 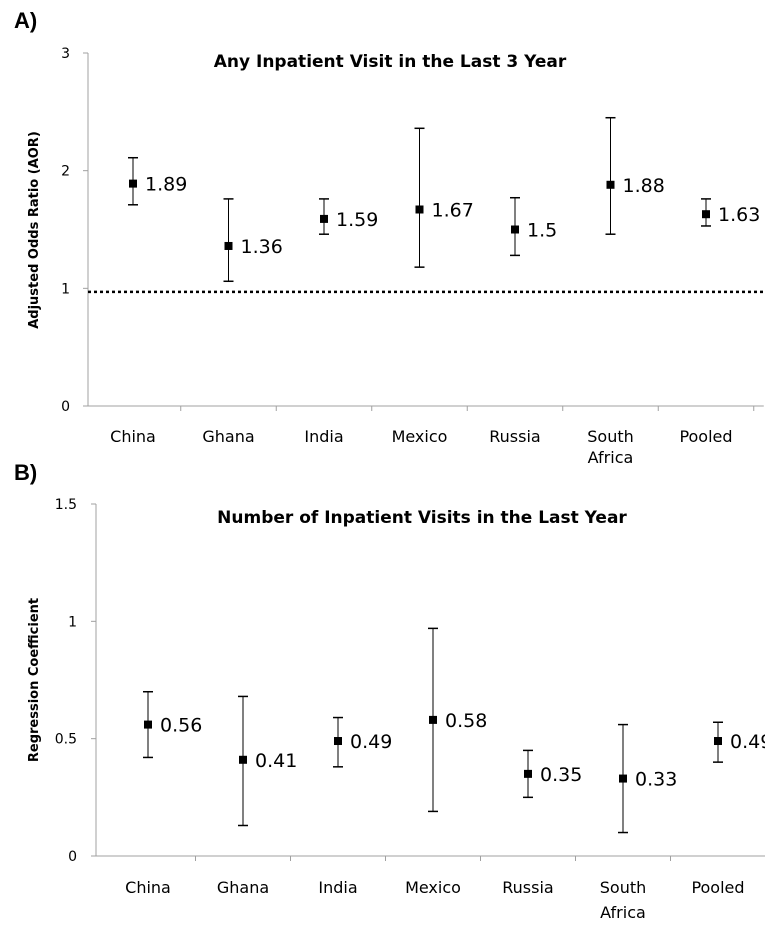 What do you see at coordinates (644, 186) in the screenshot?
I see `data-label: 1.88` at bounding box center [644, 186].